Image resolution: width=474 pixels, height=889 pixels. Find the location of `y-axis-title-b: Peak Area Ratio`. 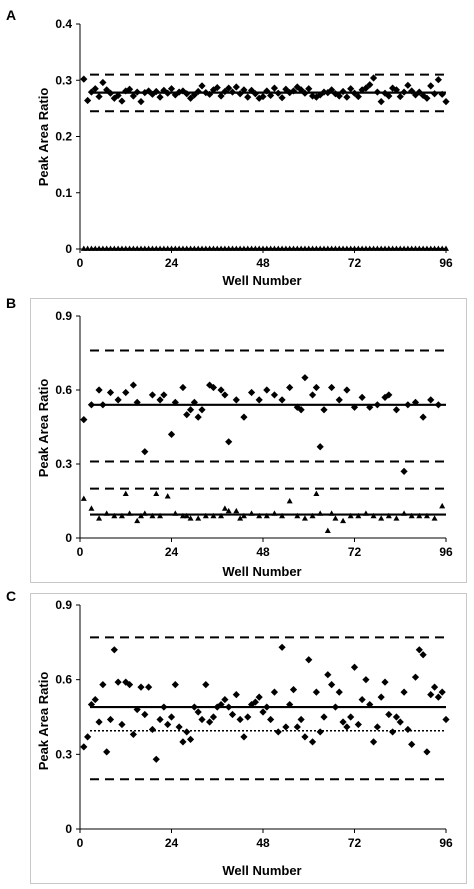

y-axis-title-b: Peak Area Ratio is located at coordinates (43, 428).